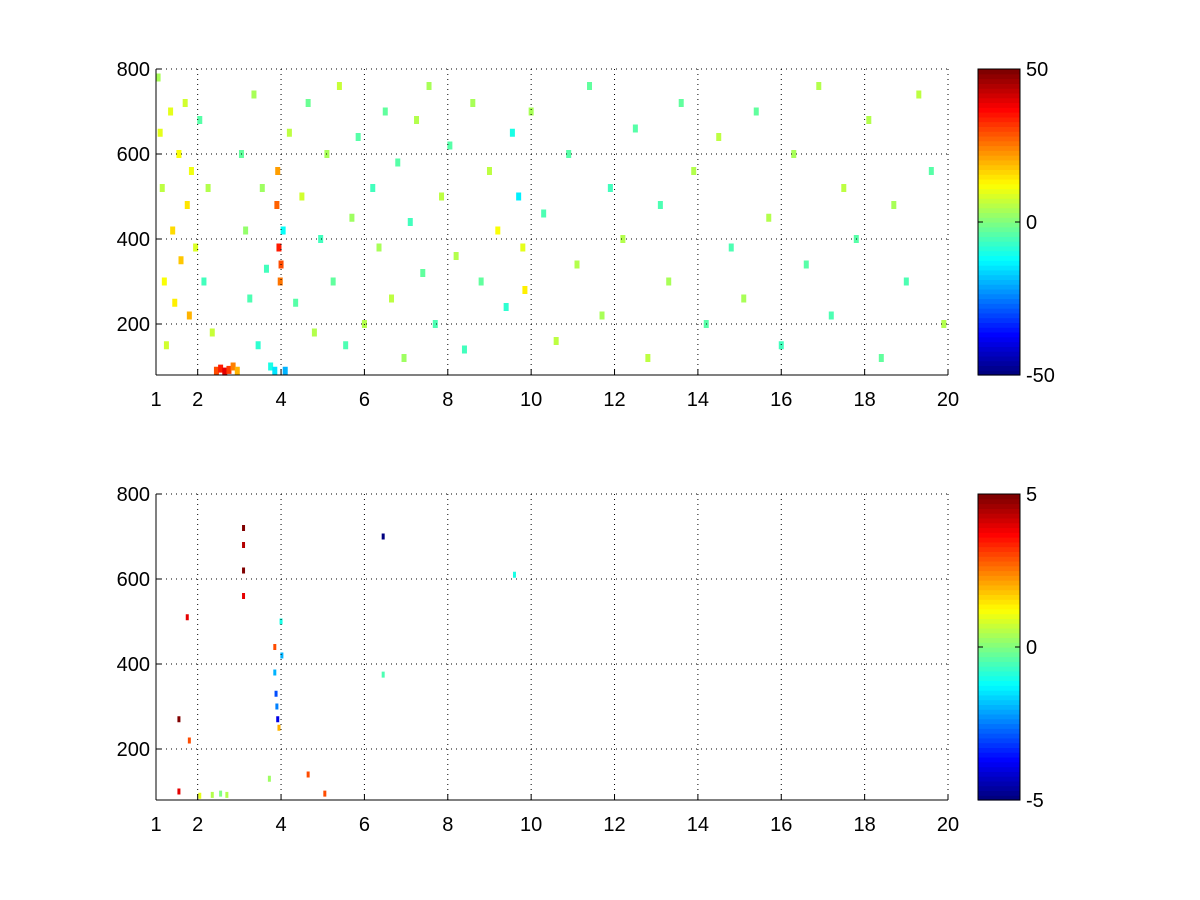 The image size is (1200, 900). Describe the element at coordinates (1010, 648) in the screenshot. I see `colorbar: -5 0 5` at that location.